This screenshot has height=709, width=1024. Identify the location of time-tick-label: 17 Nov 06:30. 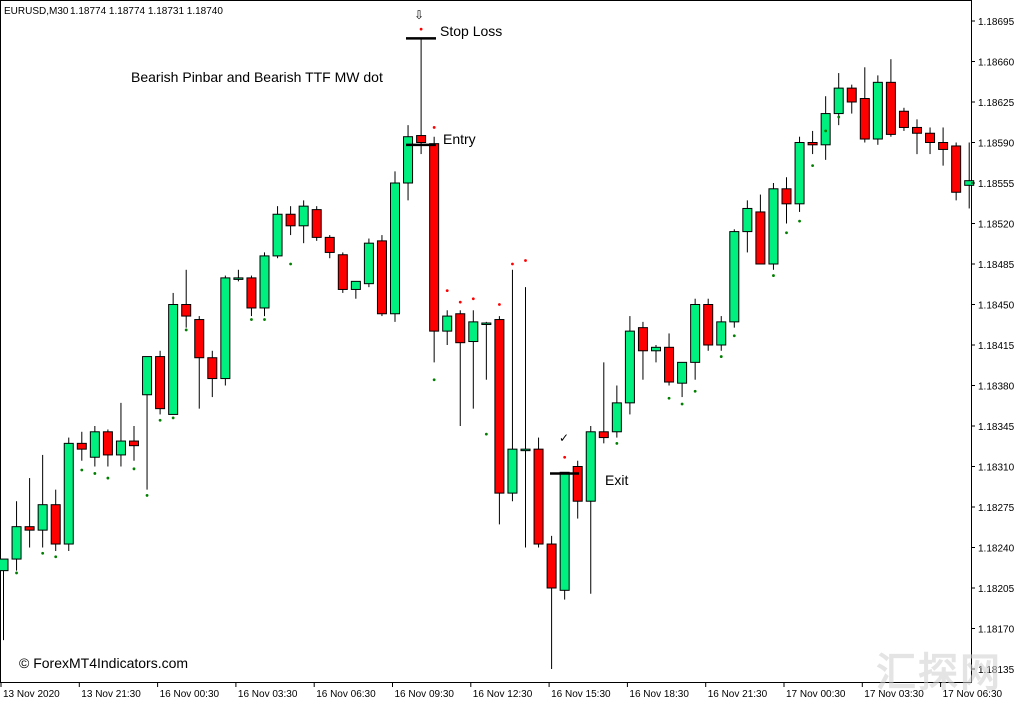
(973, 694).